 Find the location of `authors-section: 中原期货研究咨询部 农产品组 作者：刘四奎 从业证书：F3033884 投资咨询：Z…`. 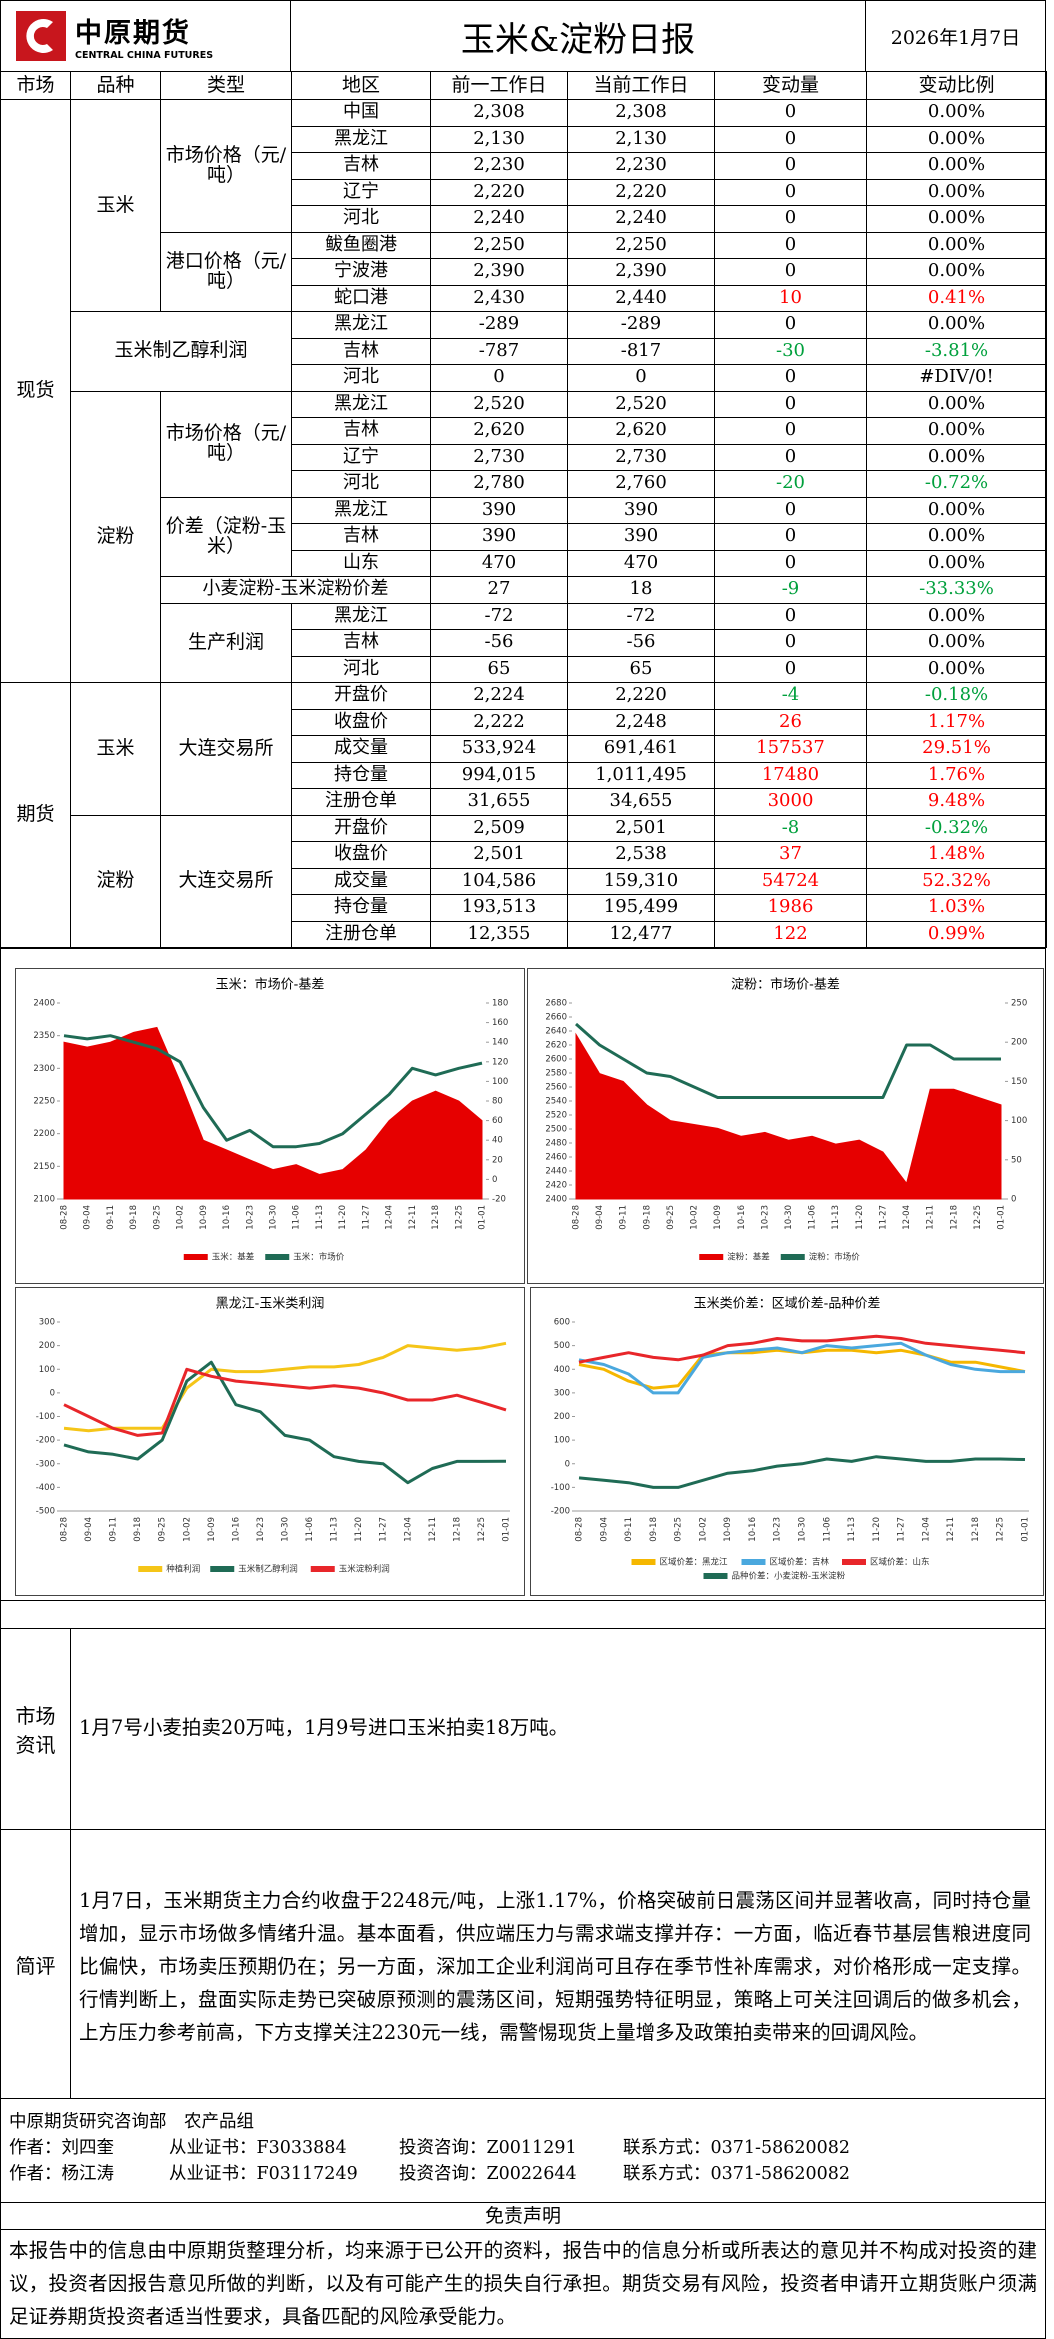

authors-section: 中原期货研究咨询部 农产品组 作者：刘四奎 从业证书：F3033884 投资咨询：Z… is located at coordinates (523, 2150).